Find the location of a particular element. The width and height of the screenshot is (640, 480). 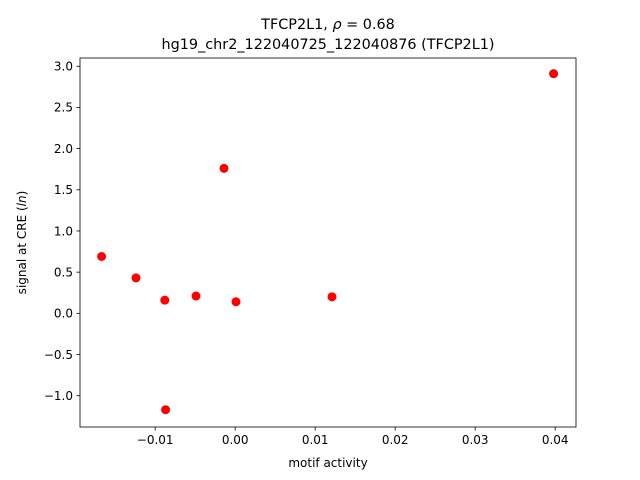

y-tick-label: 1.5 is located at coordinates (63, 190).